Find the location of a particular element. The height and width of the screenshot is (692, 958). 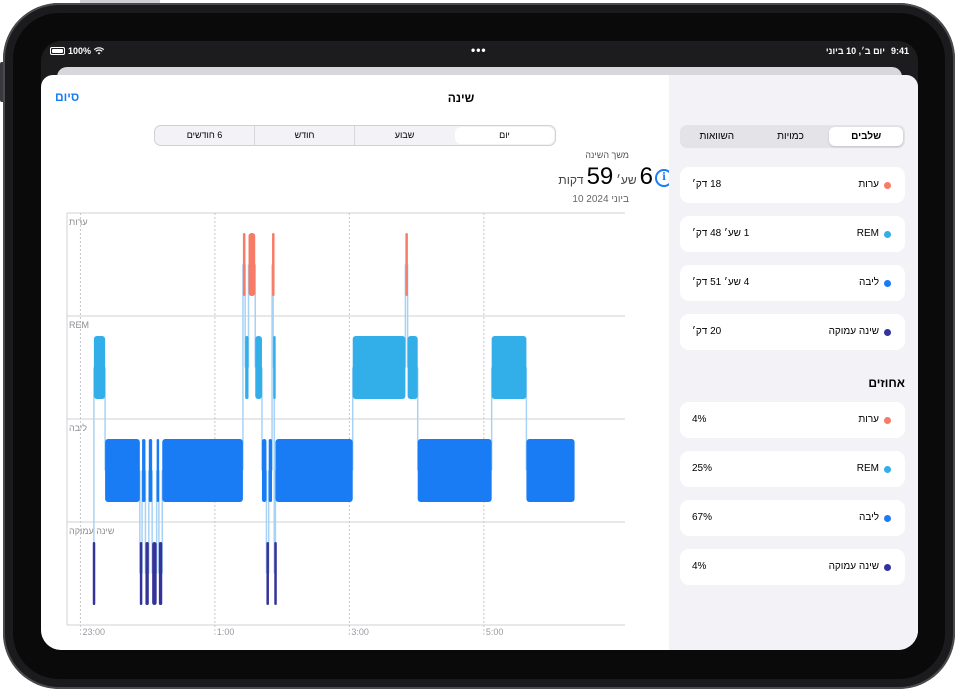

tab-month: חודש is located at coordinates (304, 135).